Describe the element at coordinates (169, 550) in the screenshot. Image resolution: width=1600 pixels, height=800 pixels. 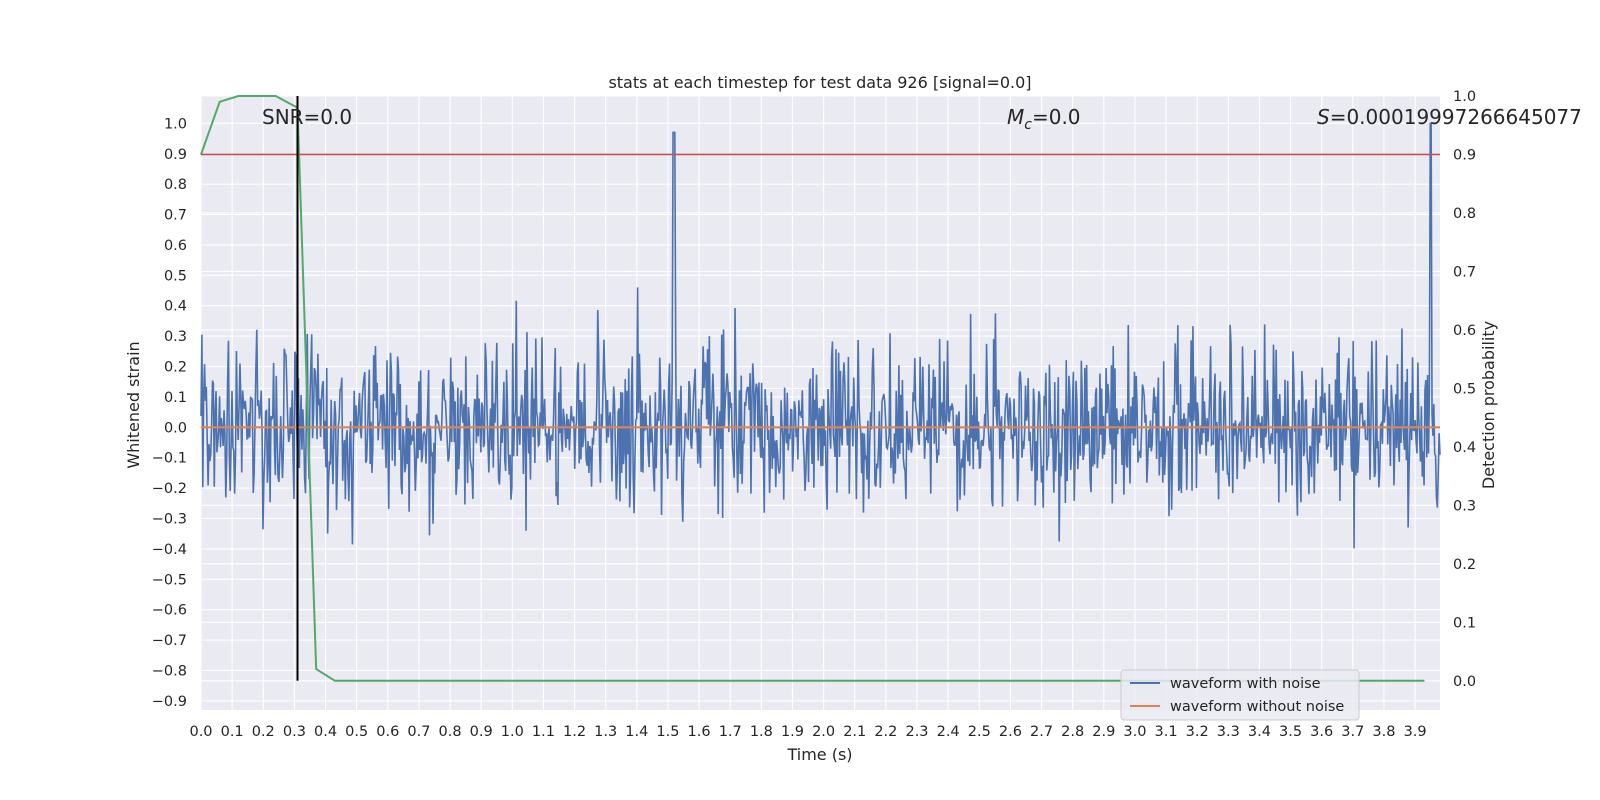
I see `y-tick-label: −0.4` at that location.